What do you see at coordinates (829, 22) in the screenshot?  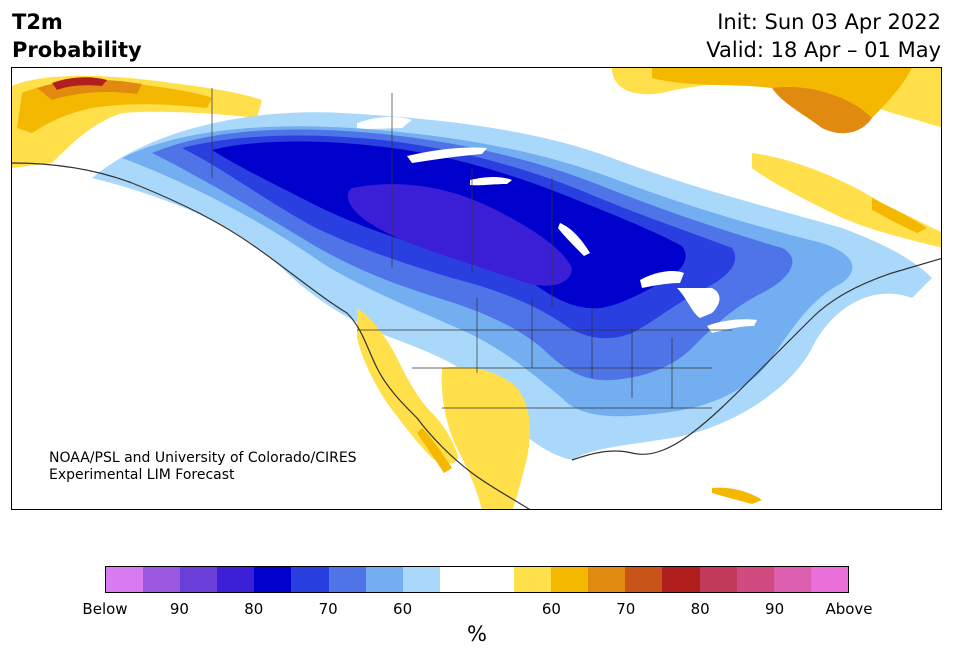 I see `init-date: Init: Sun 03 Apr 2022` at bounding box center [829, 22].